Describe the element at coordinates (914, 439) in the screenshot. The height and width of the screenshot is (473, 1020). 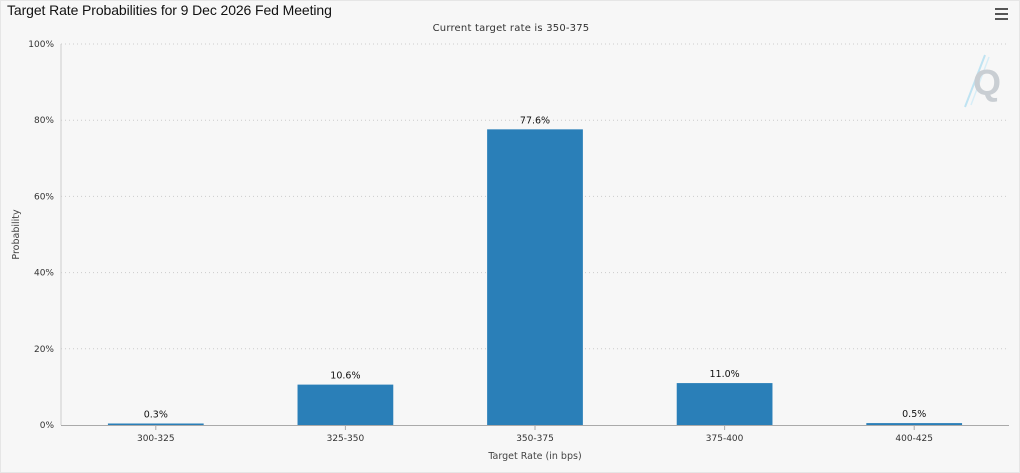
I see `x-tick-label: 400-425` at that location.